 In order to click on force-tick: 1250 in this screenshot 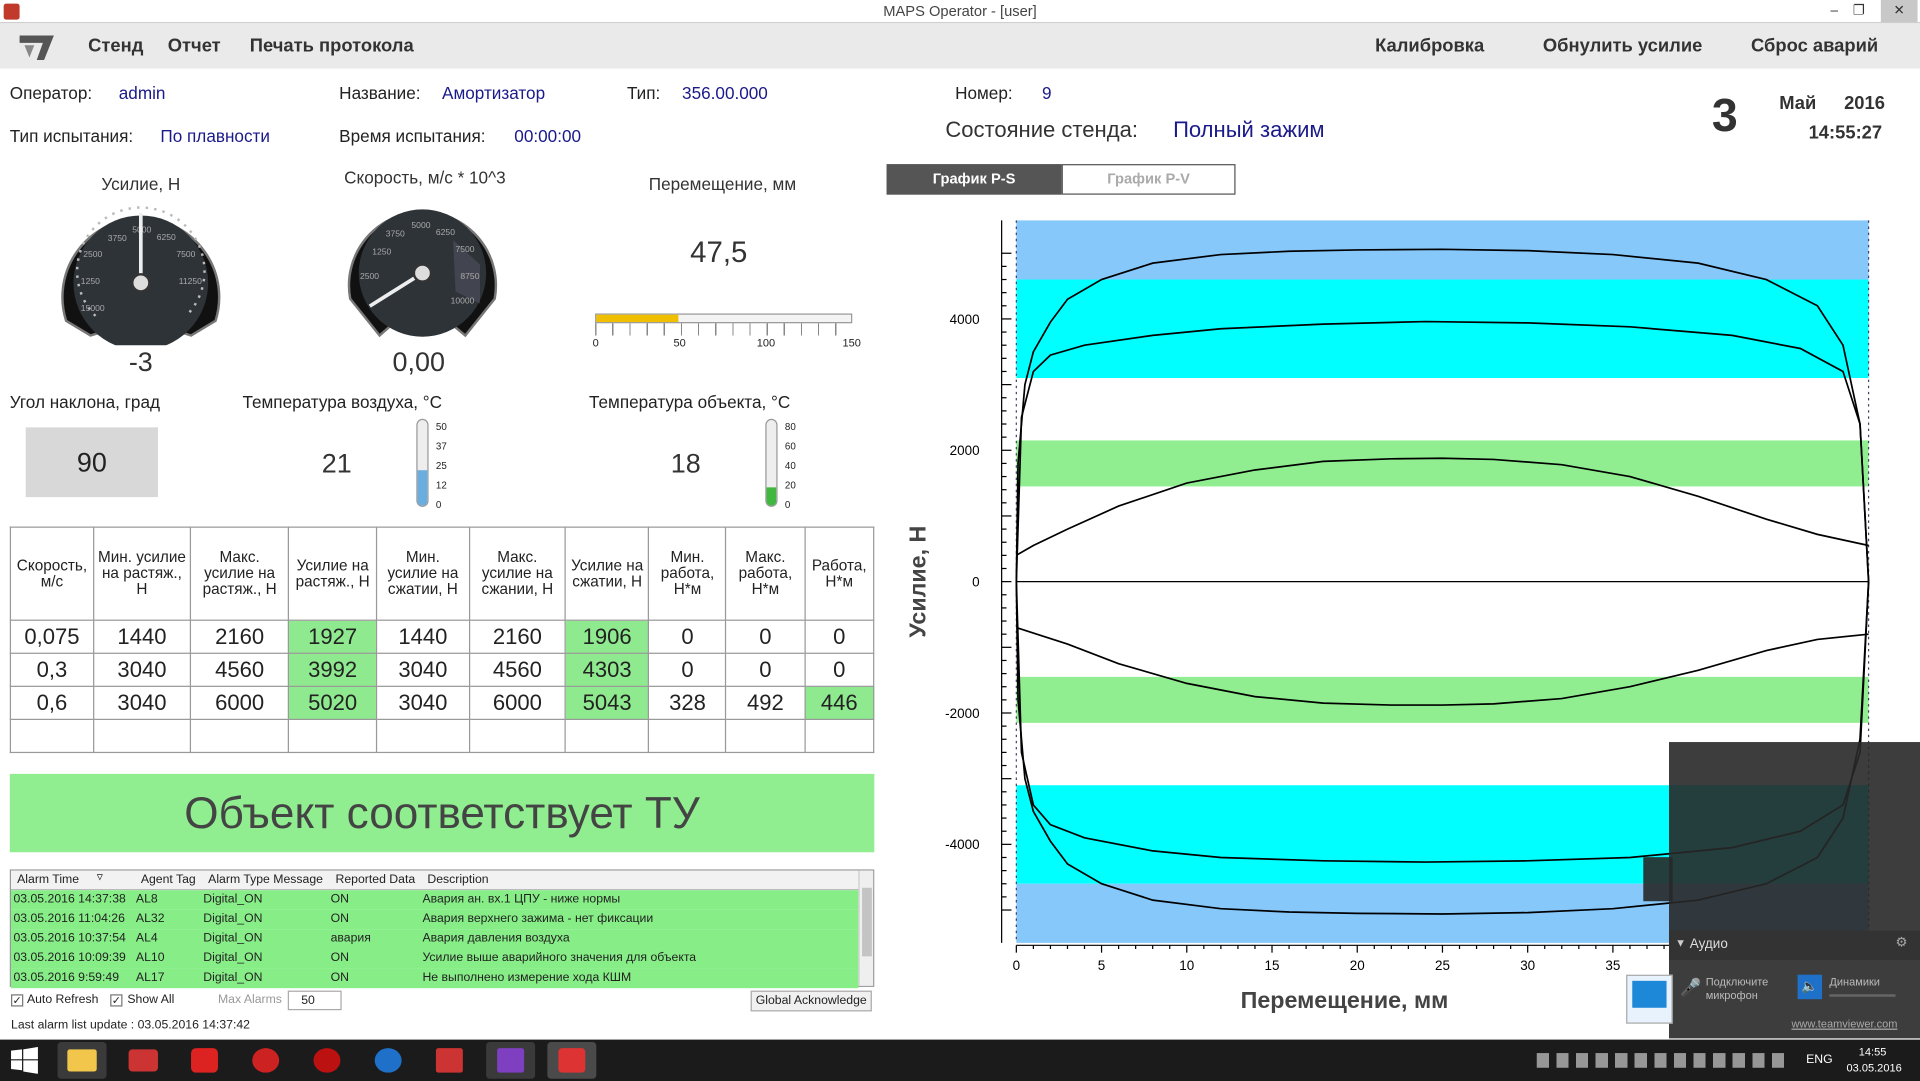, I will do `click(90, 281)`.